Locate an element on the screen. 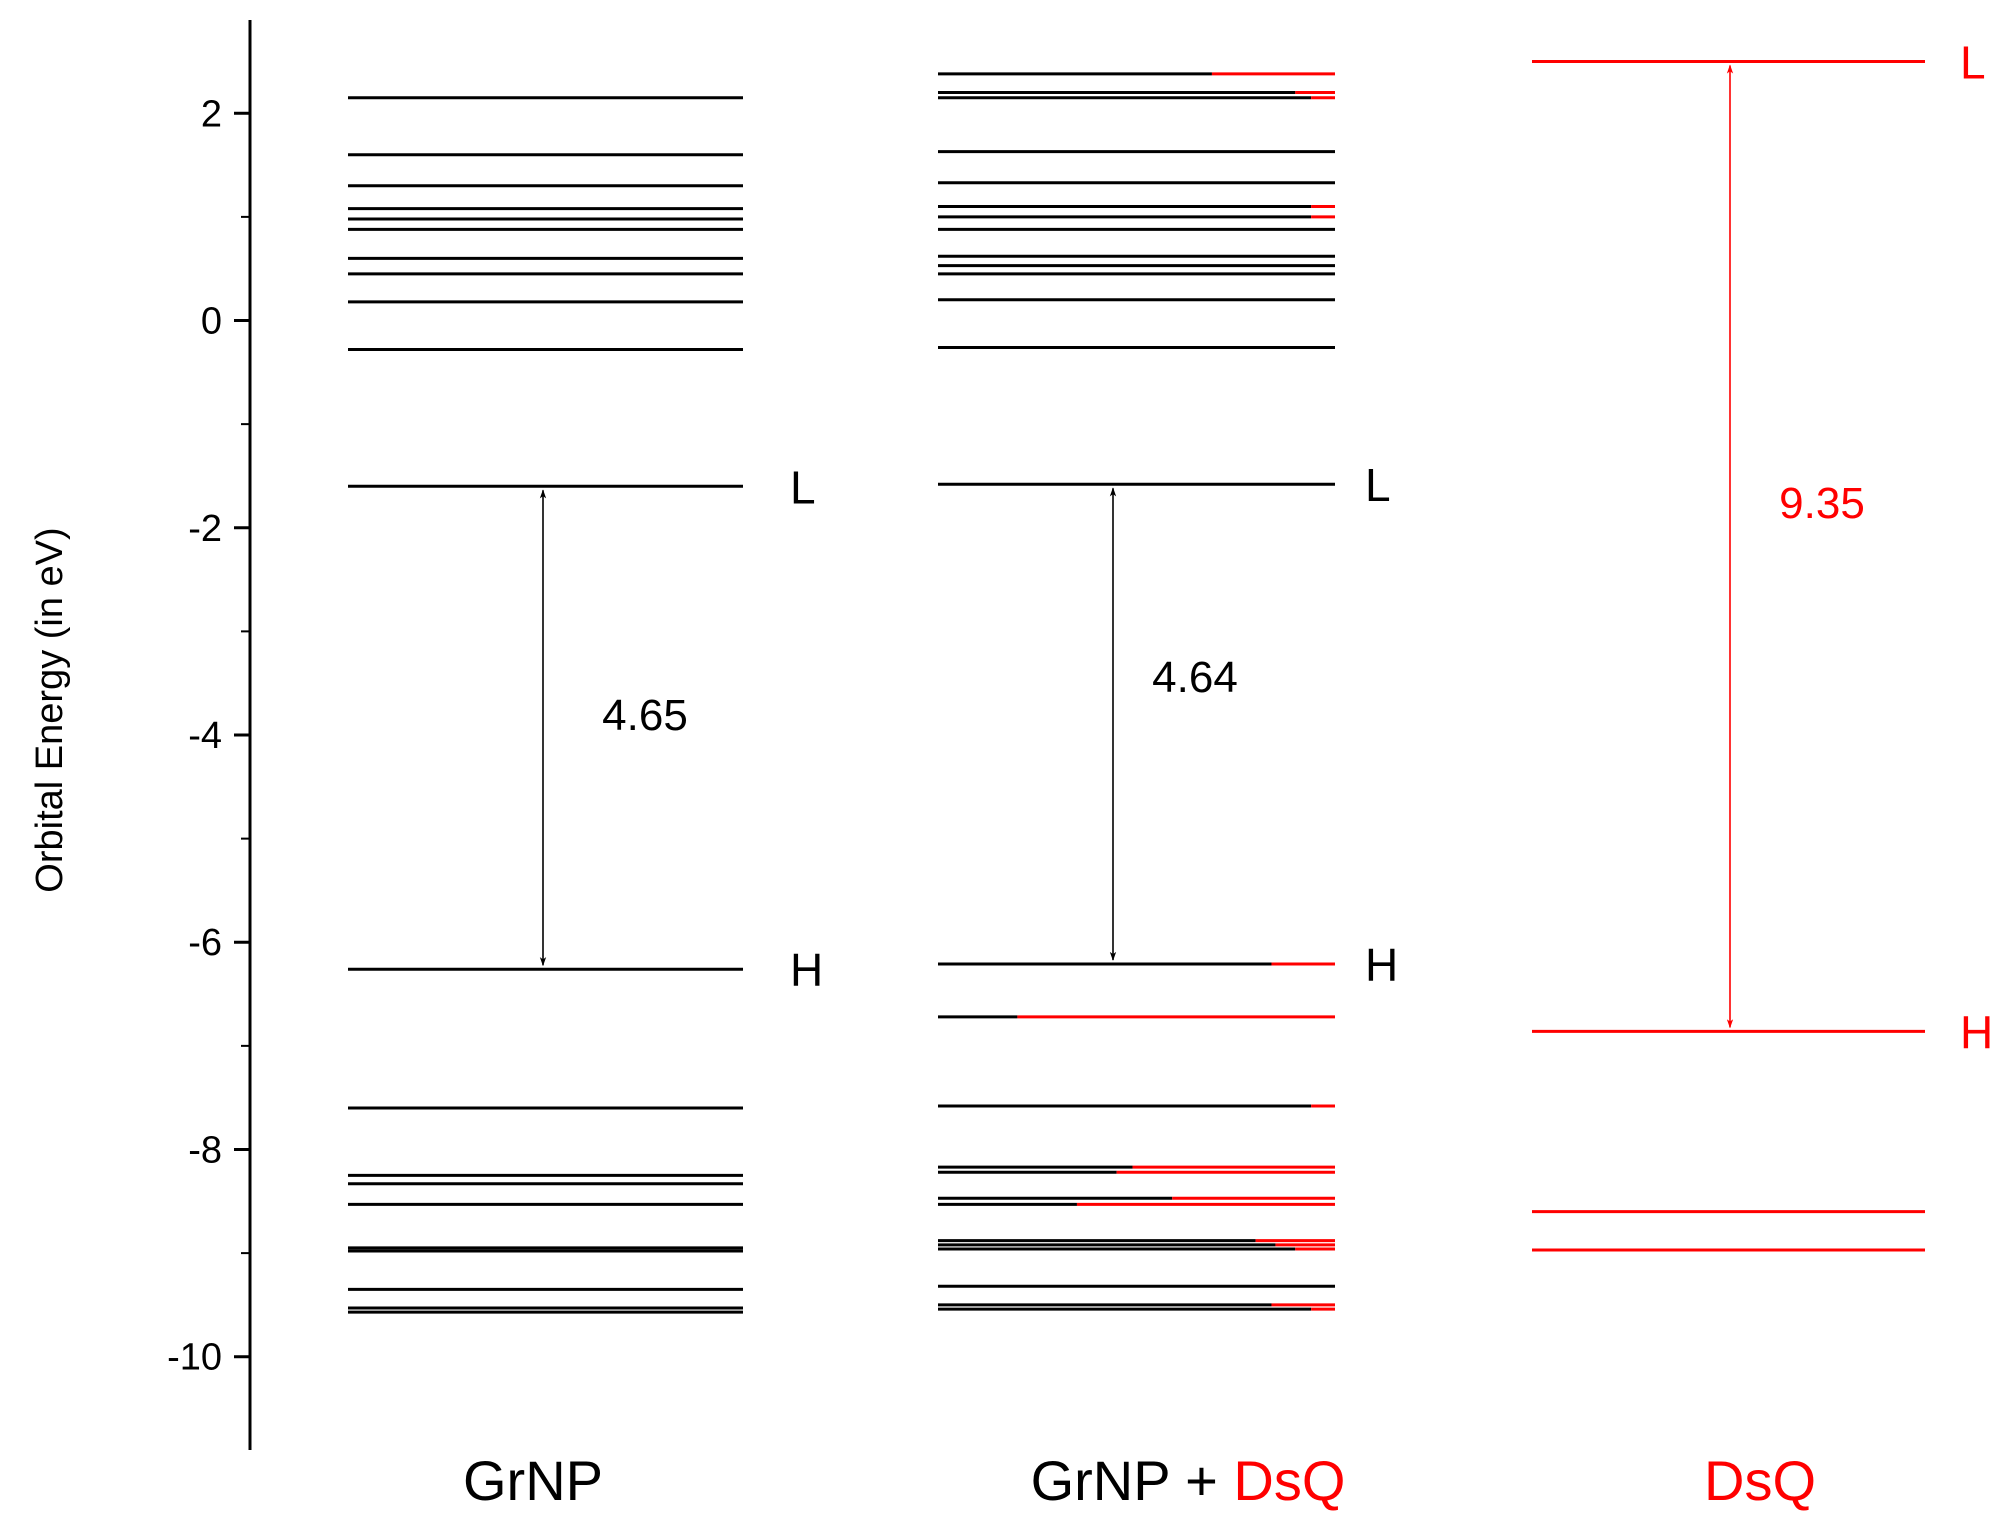 This screenshot has width=1994, height=1518. column-label-part: GrNP + is located at coordinates (1132, 1480).